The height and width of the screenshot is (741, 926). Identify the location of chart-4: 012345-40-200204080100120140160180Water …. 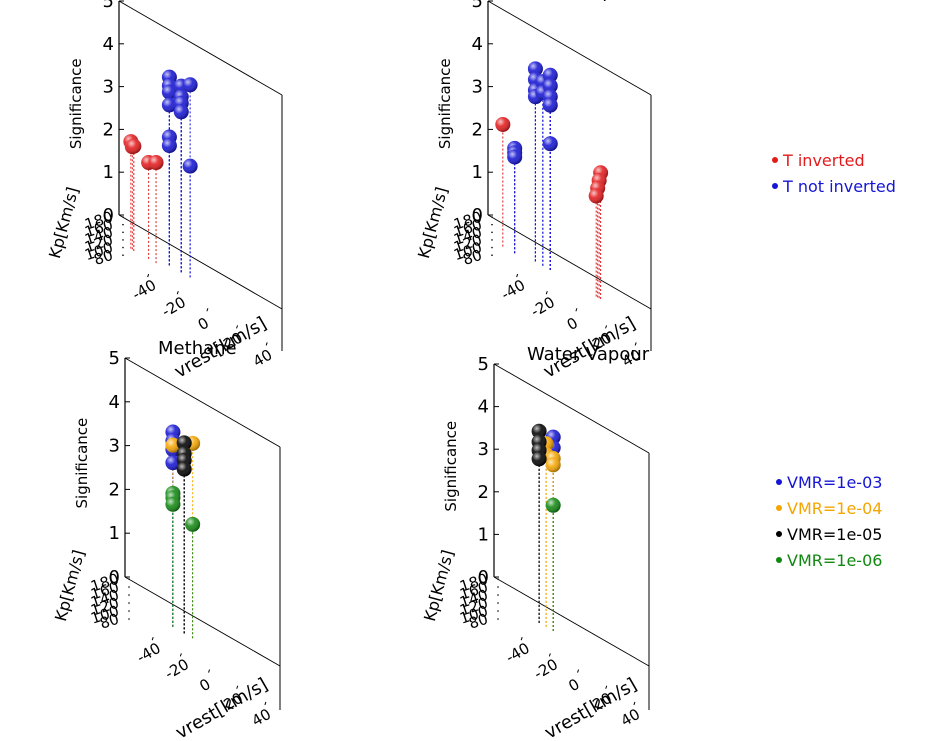
(535, 542).